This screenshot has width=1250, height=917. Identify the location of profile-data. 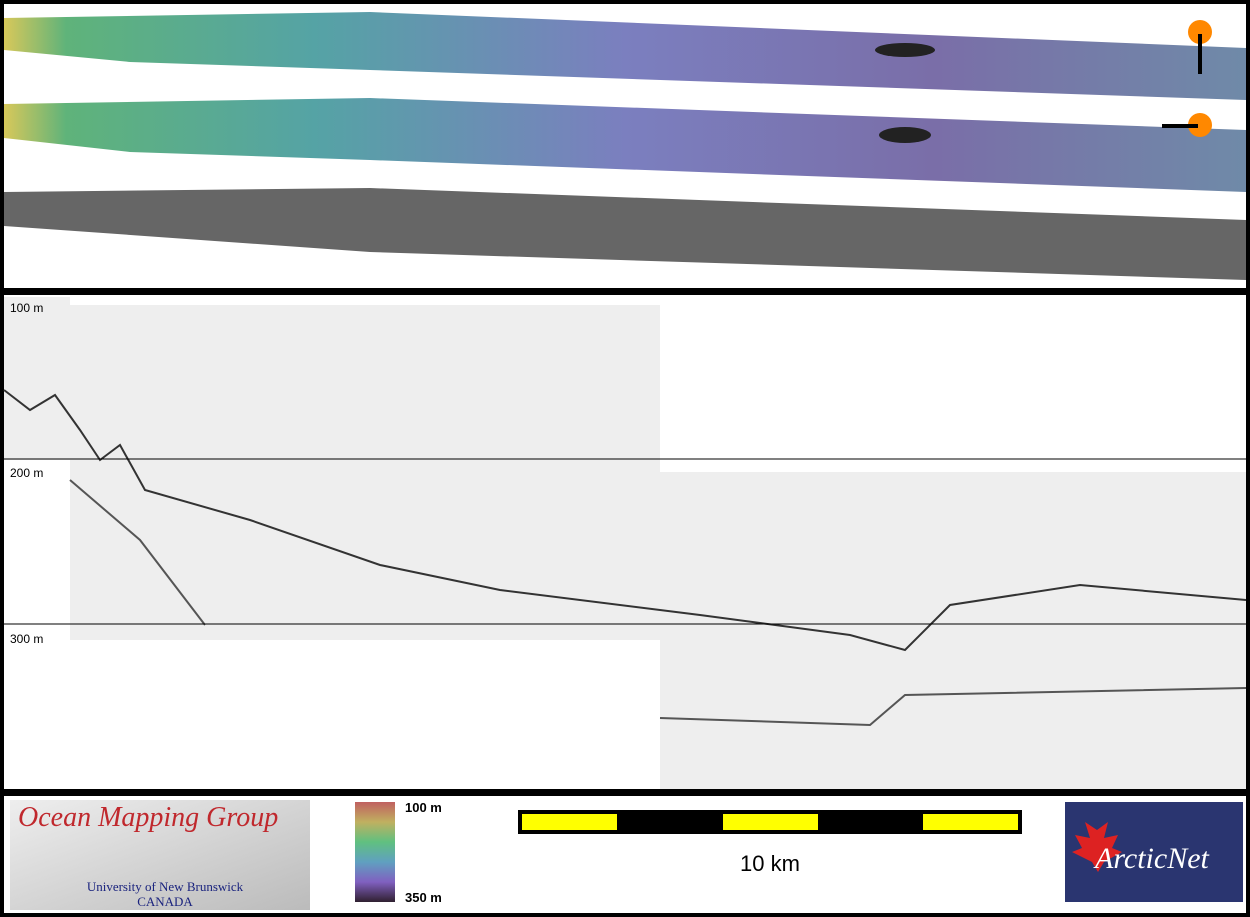
(37, 378).